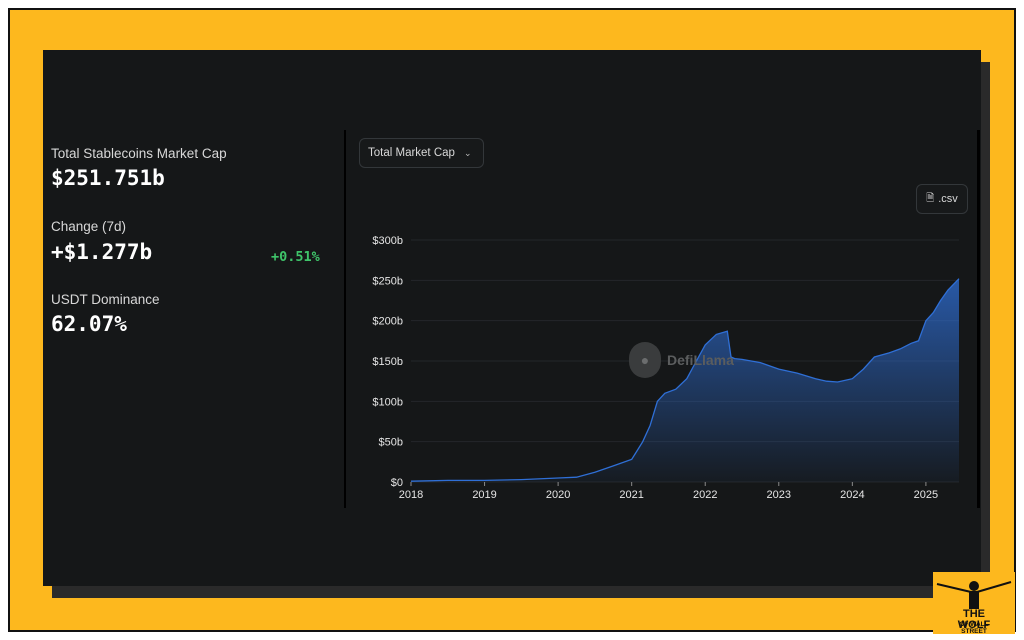  What do you see at coordinates (387, 241) in the screenshot?
I see `y-tick-label: $300b` at bounding box center [387, 241].